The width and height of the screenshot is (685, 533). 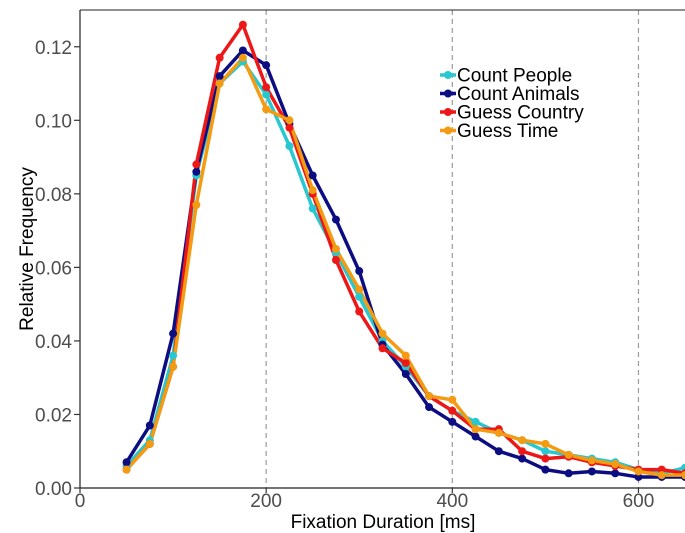 What do you see at coordinates (383, 522) in the screenshot?
I see `x-axis-title: Fixation Duration [ms]` at bounding box center [383, 522].